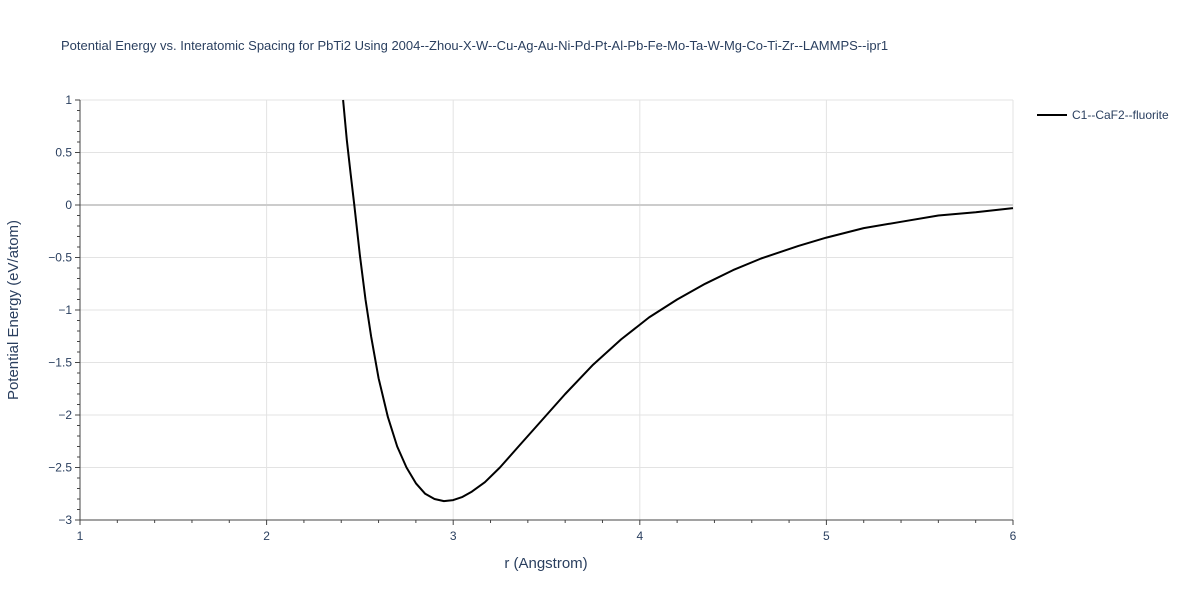  I want to click on x-tick-labels: 1 2 3 4 5 6, so click(547, 536).